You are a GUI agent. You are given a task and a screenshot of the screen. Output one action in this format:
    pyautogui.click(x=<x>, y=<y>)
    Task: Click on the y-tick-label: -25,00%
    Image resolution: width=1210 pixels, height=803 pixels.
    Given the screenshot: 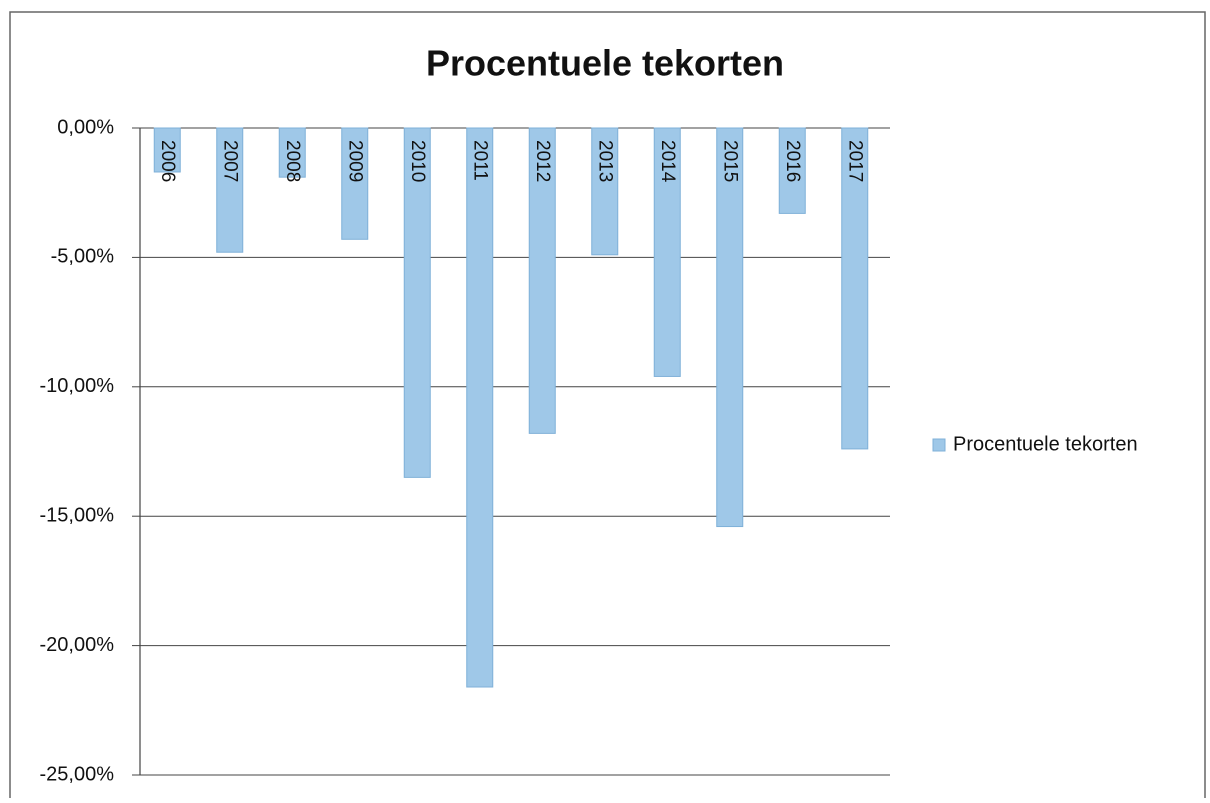 What is the action you would take?
    pyautogui.click(x=77, y=774)
    